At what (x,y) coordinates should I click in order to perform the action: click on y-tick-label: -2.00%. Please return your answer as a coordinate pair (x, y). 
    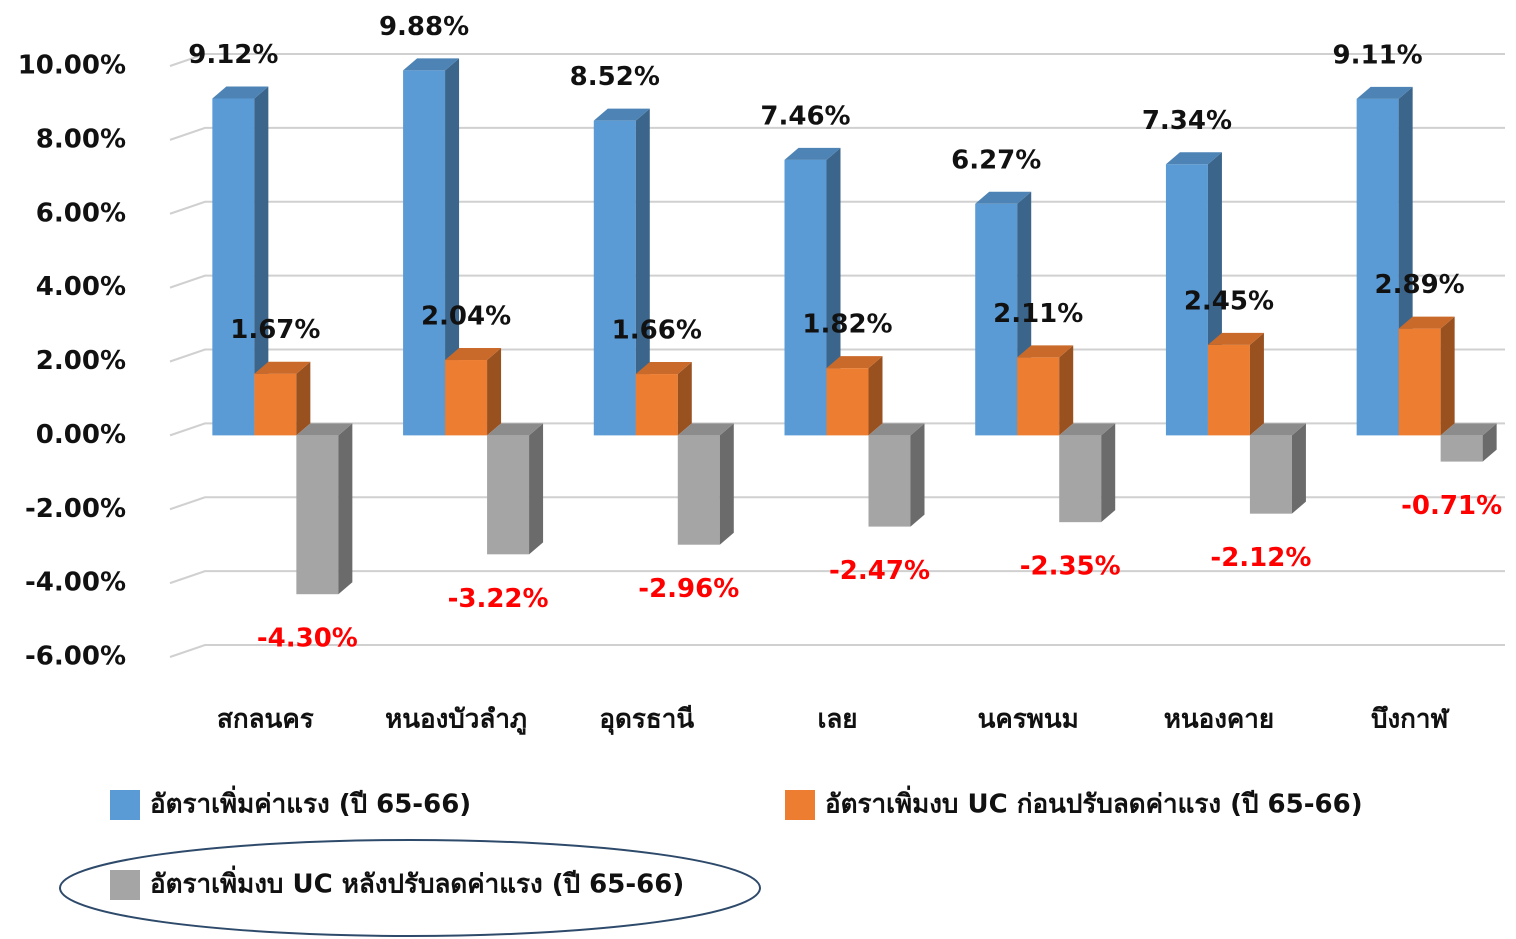
    Looking at the image, I should click on (75, 509).